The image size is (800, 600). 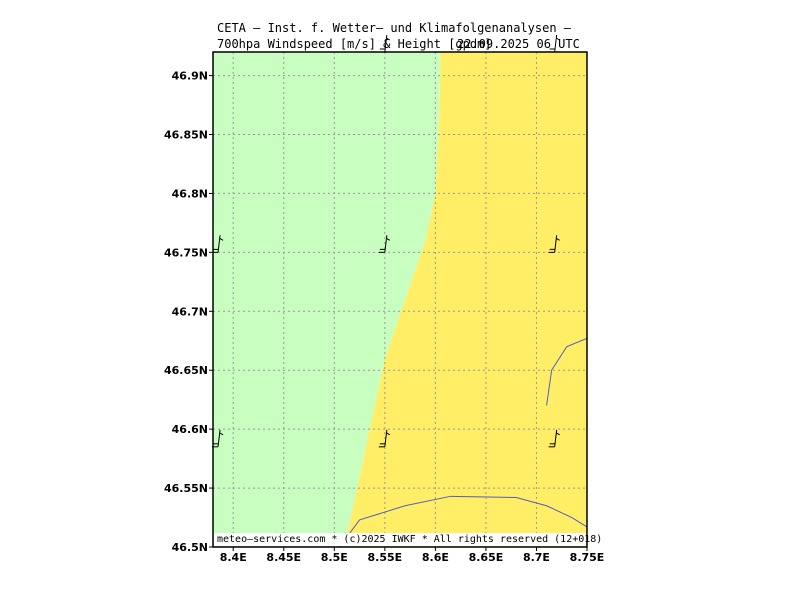 I want to click on longitude-ticks: 8.4E 8.45E 8.5E 8.55E 8.6E 8.65E 8.7E 8.75E, so click(x=412, y=555).